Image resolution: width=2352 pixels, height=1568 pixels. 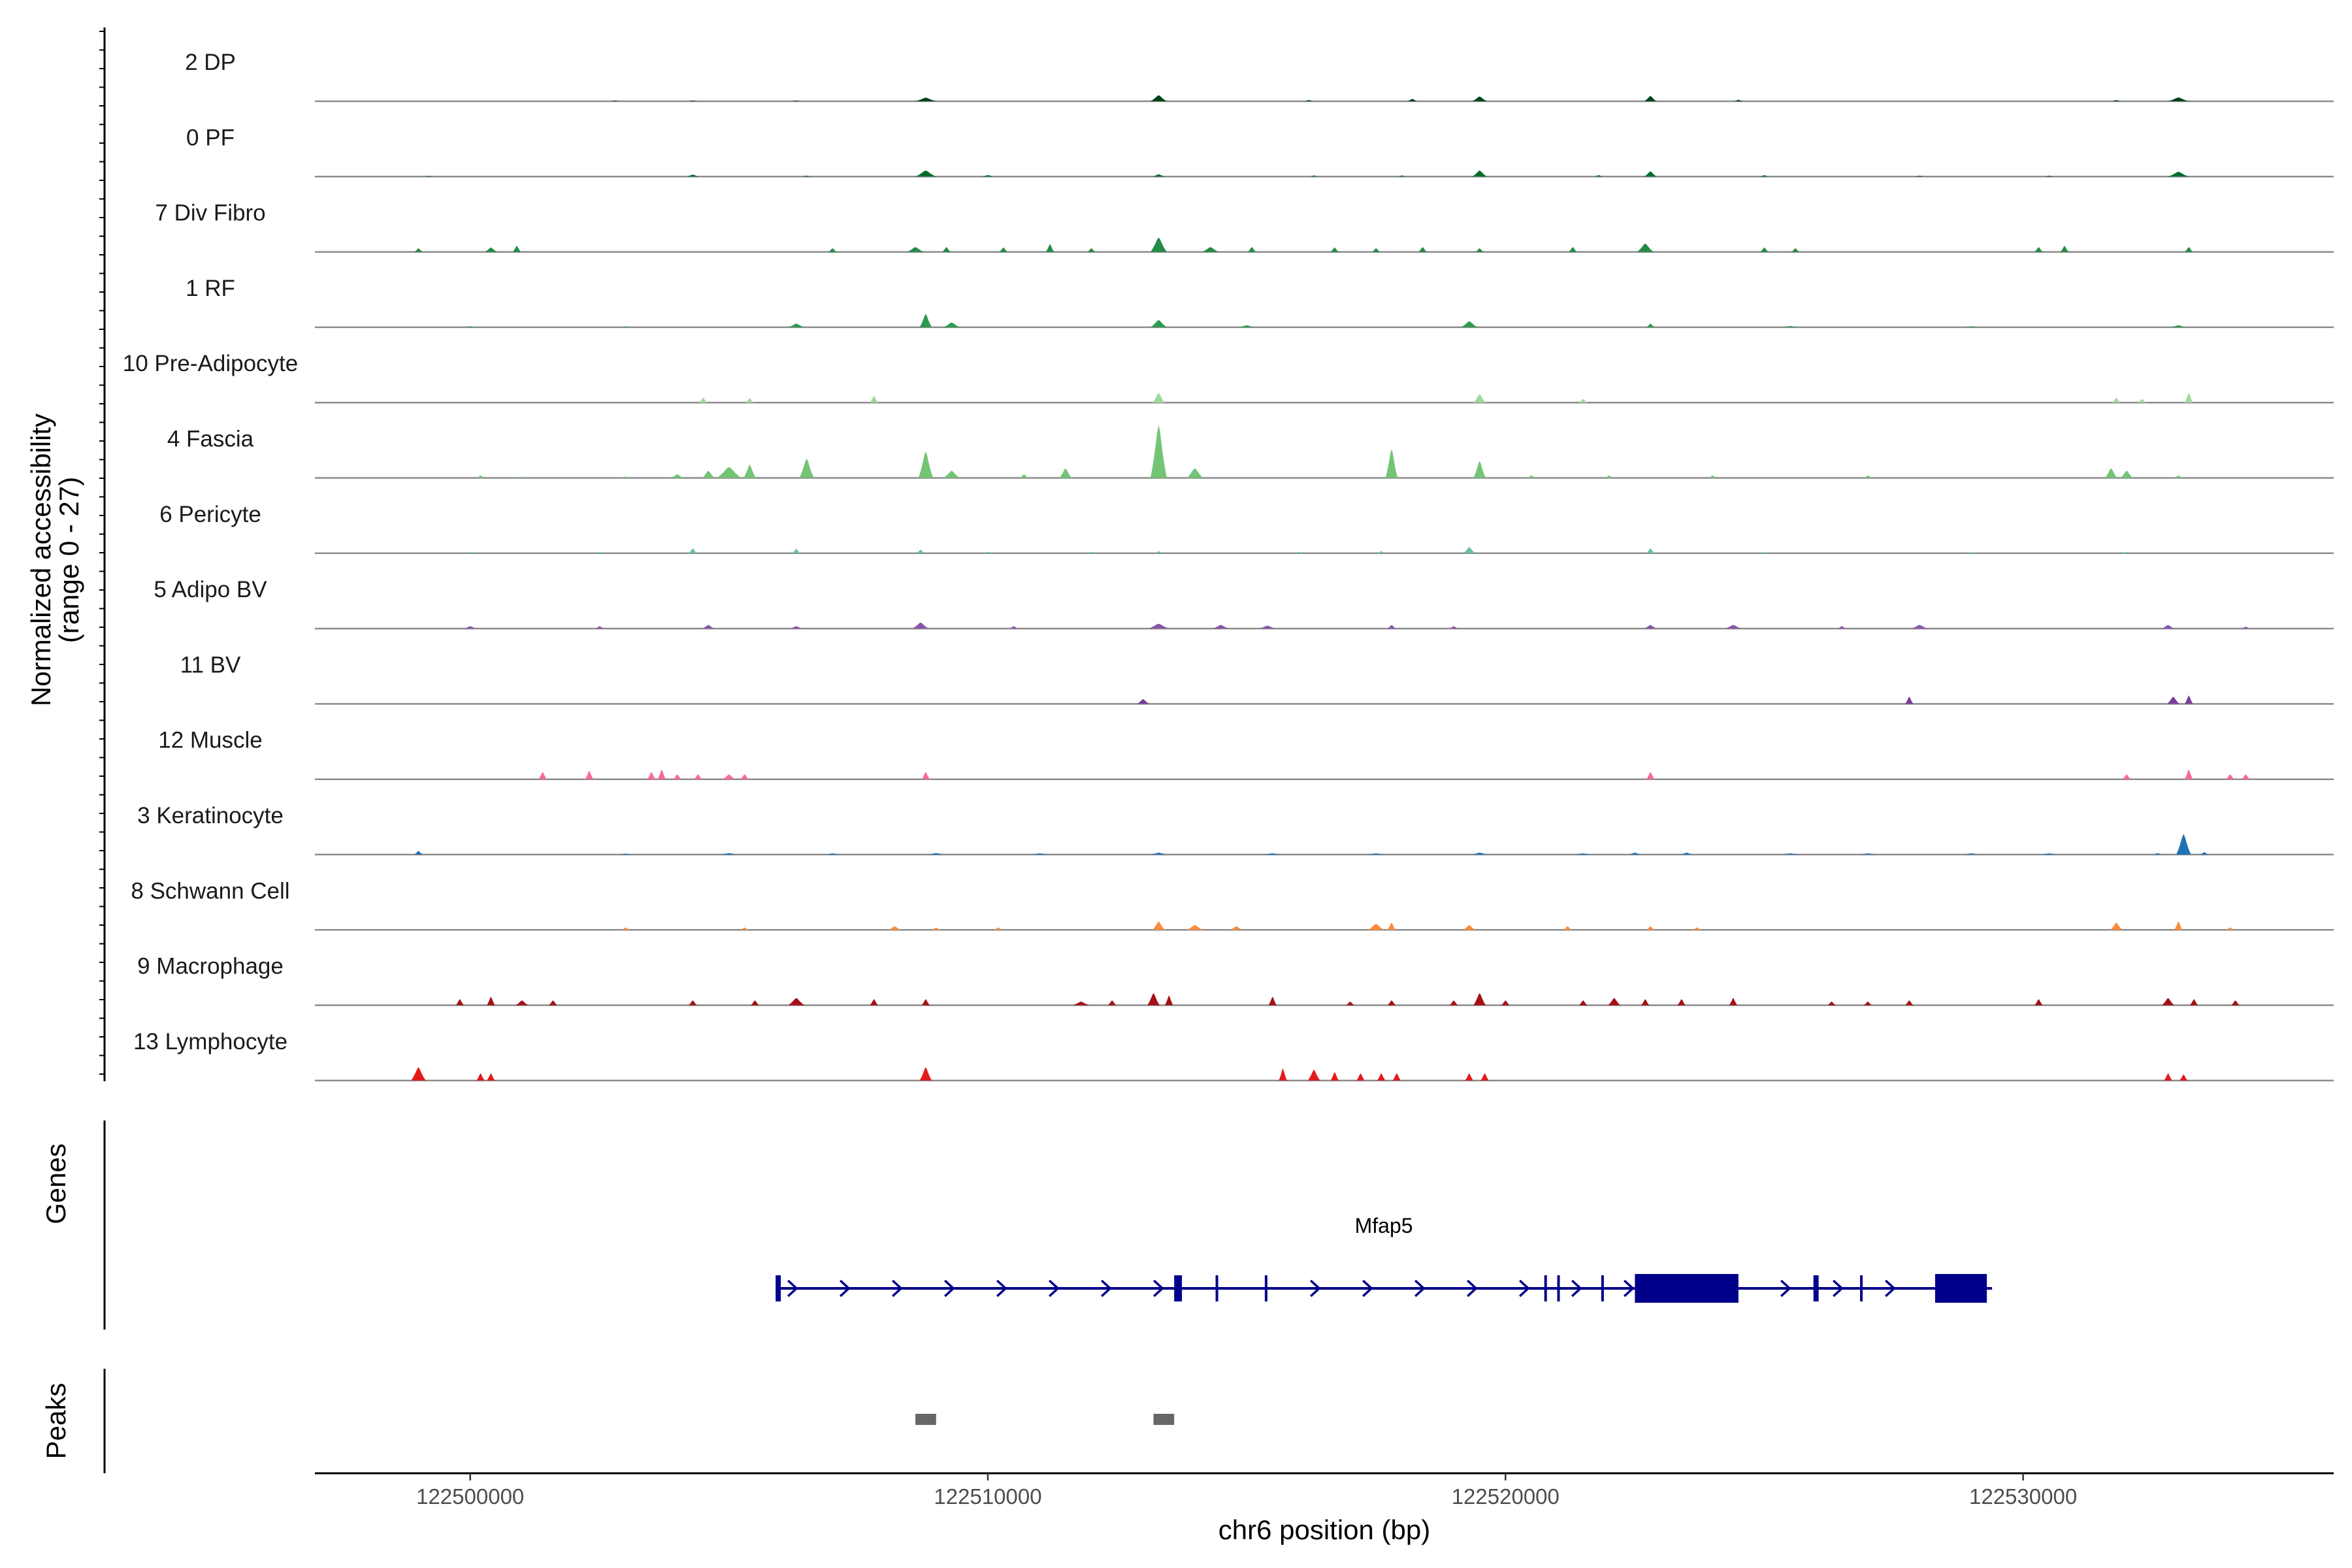 What do you see at coordinates (1260, 302) in the screenshot?
I see `track-1-rf: 1 RF` at bounding box center [1260, 302].